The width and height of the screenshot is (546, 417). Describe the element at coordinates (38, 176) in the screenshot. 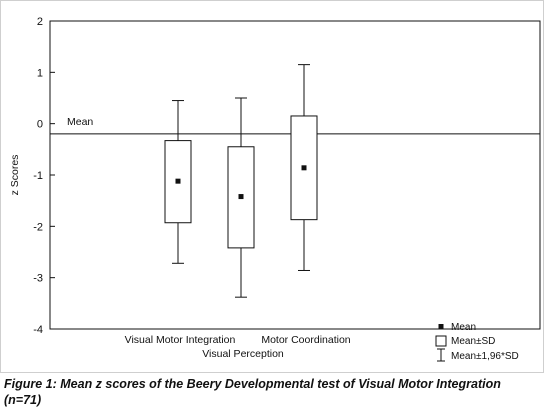

I see `y-tick-label: -1` at that location.